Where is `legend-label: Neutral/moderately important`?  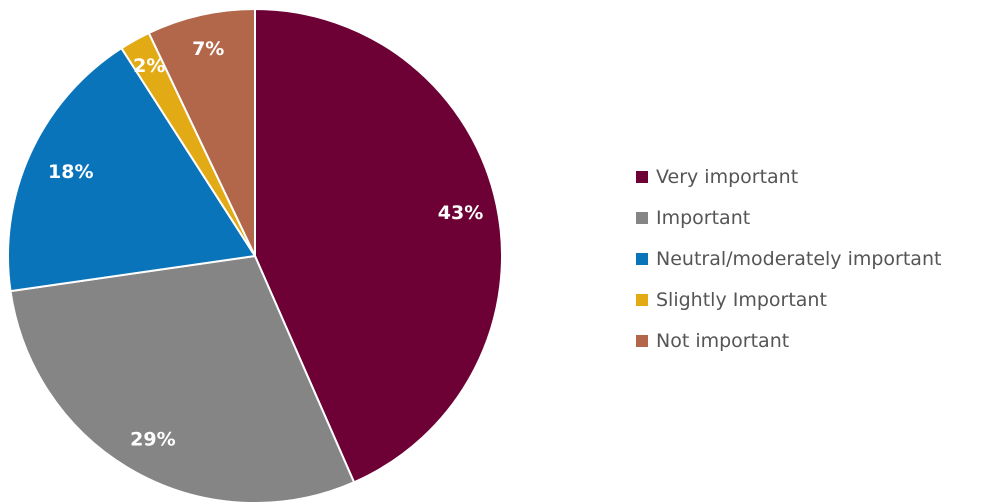
legend-label: Neutral/moderately important is located at coordinates (799, 258).